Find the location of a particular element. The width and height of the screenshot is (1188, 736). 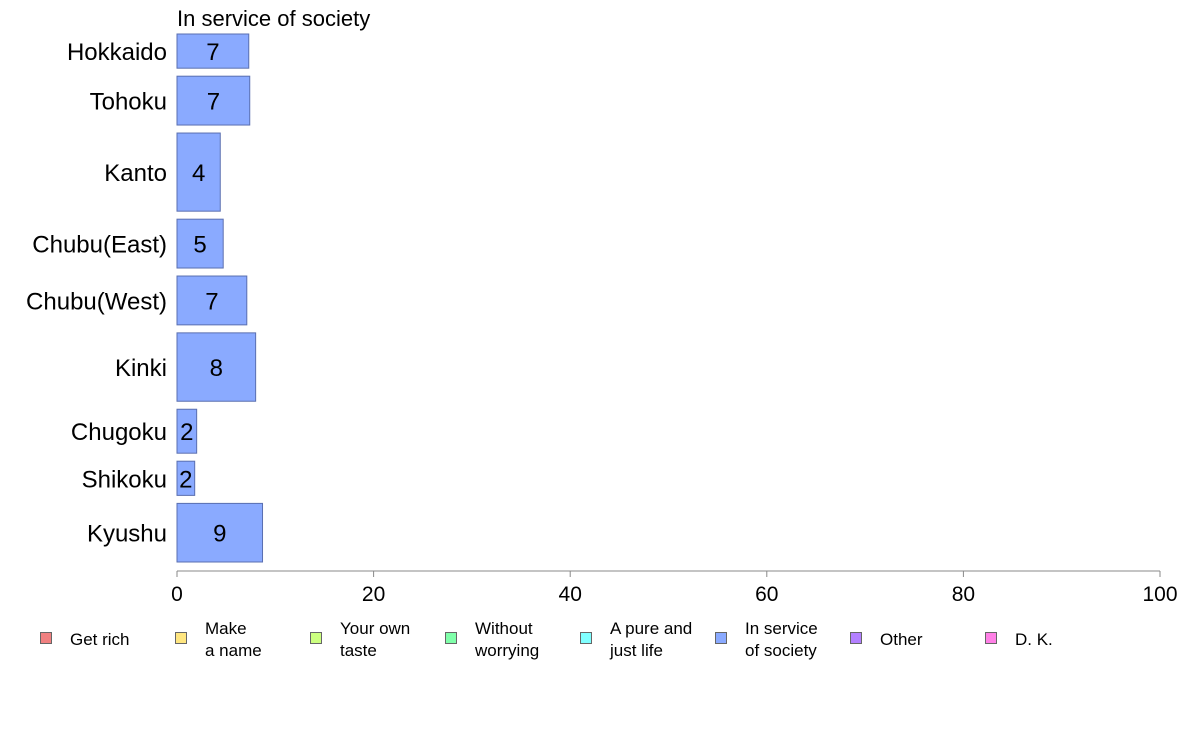

legend-label: Other is located at coordinates (901, 639).